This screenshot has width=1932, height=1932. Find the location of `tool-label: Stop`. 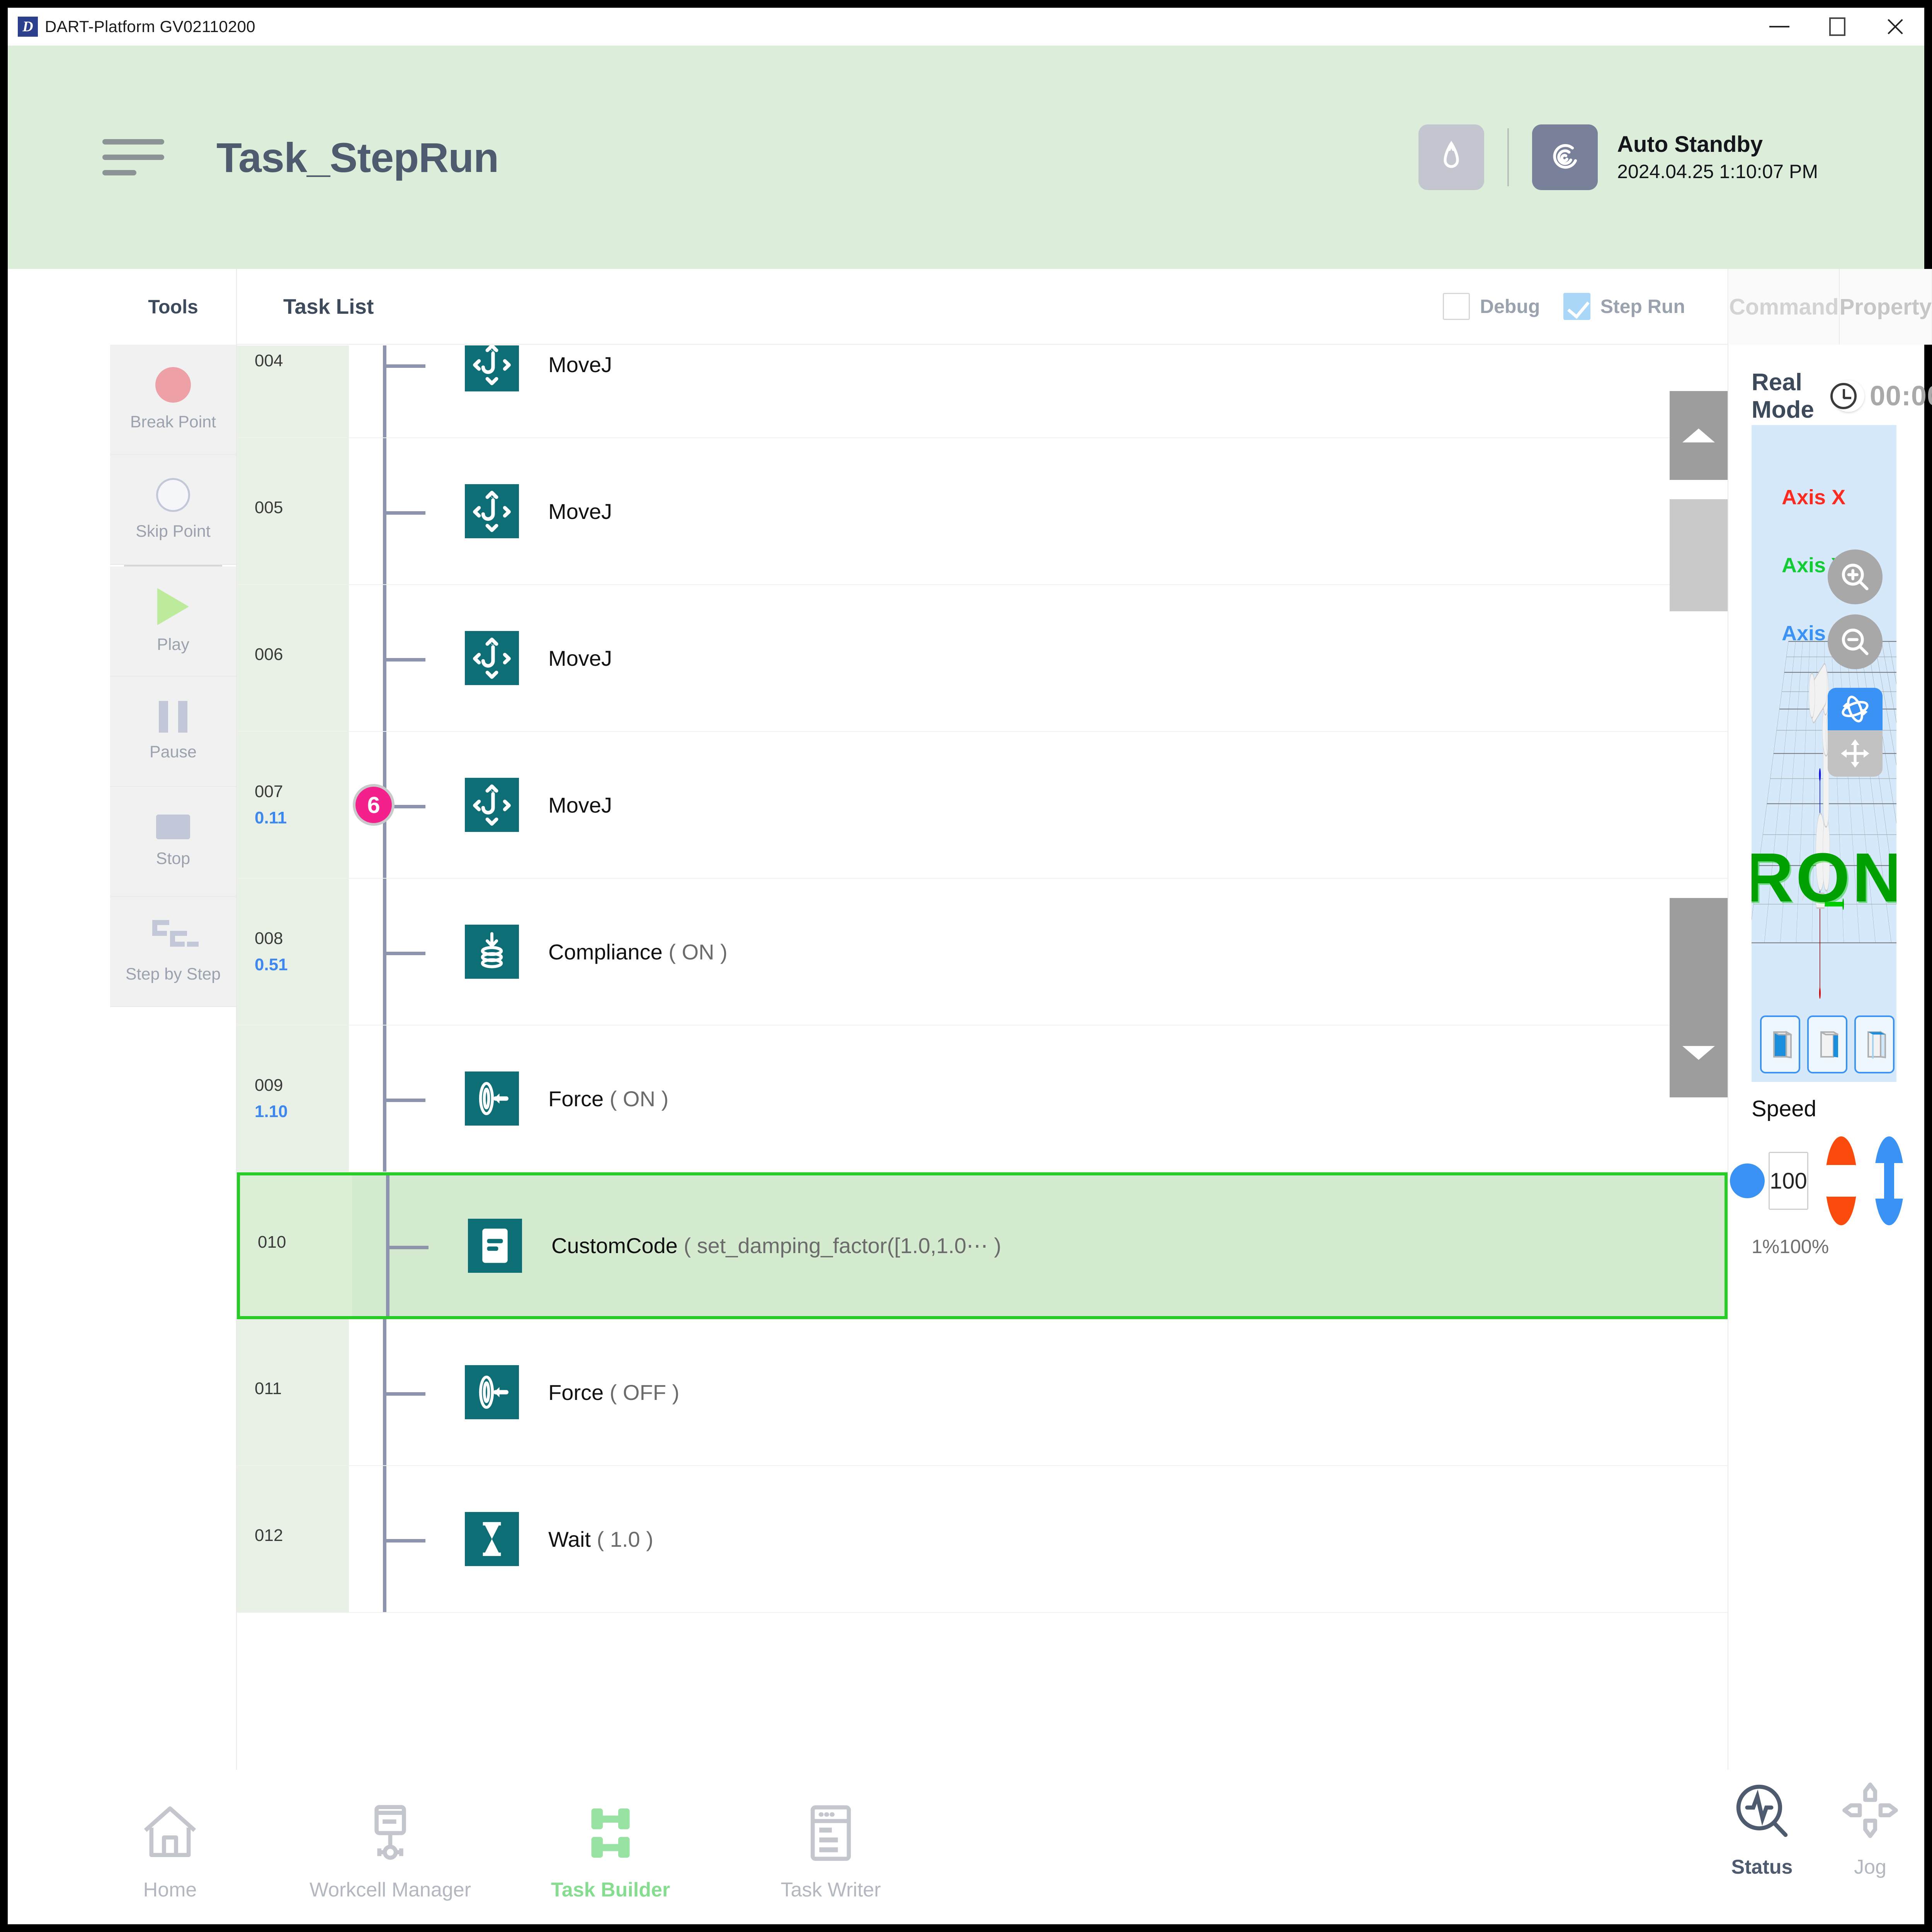

tool-label: Stop is located at coordinates (173, 858).